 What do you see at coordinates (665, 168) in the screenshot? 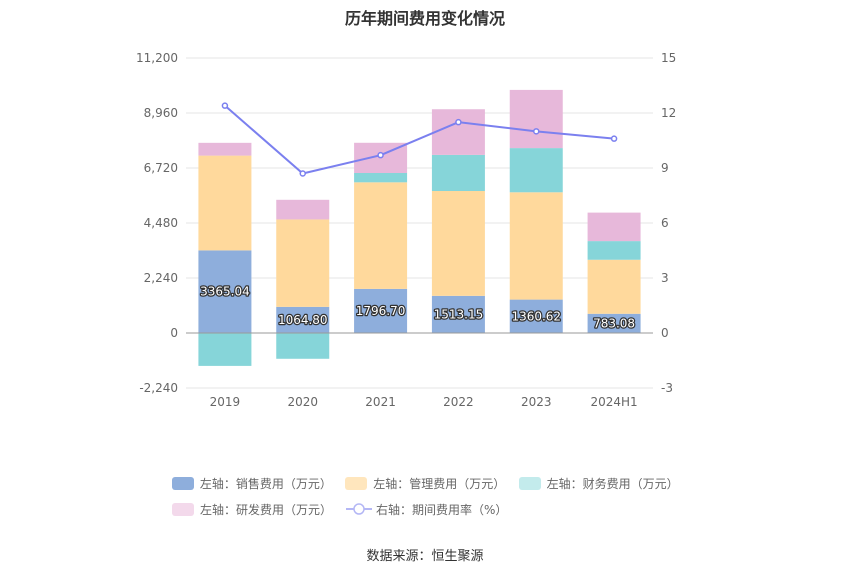
I see `right-tick-label: 9` at bounding box center [665, 168].